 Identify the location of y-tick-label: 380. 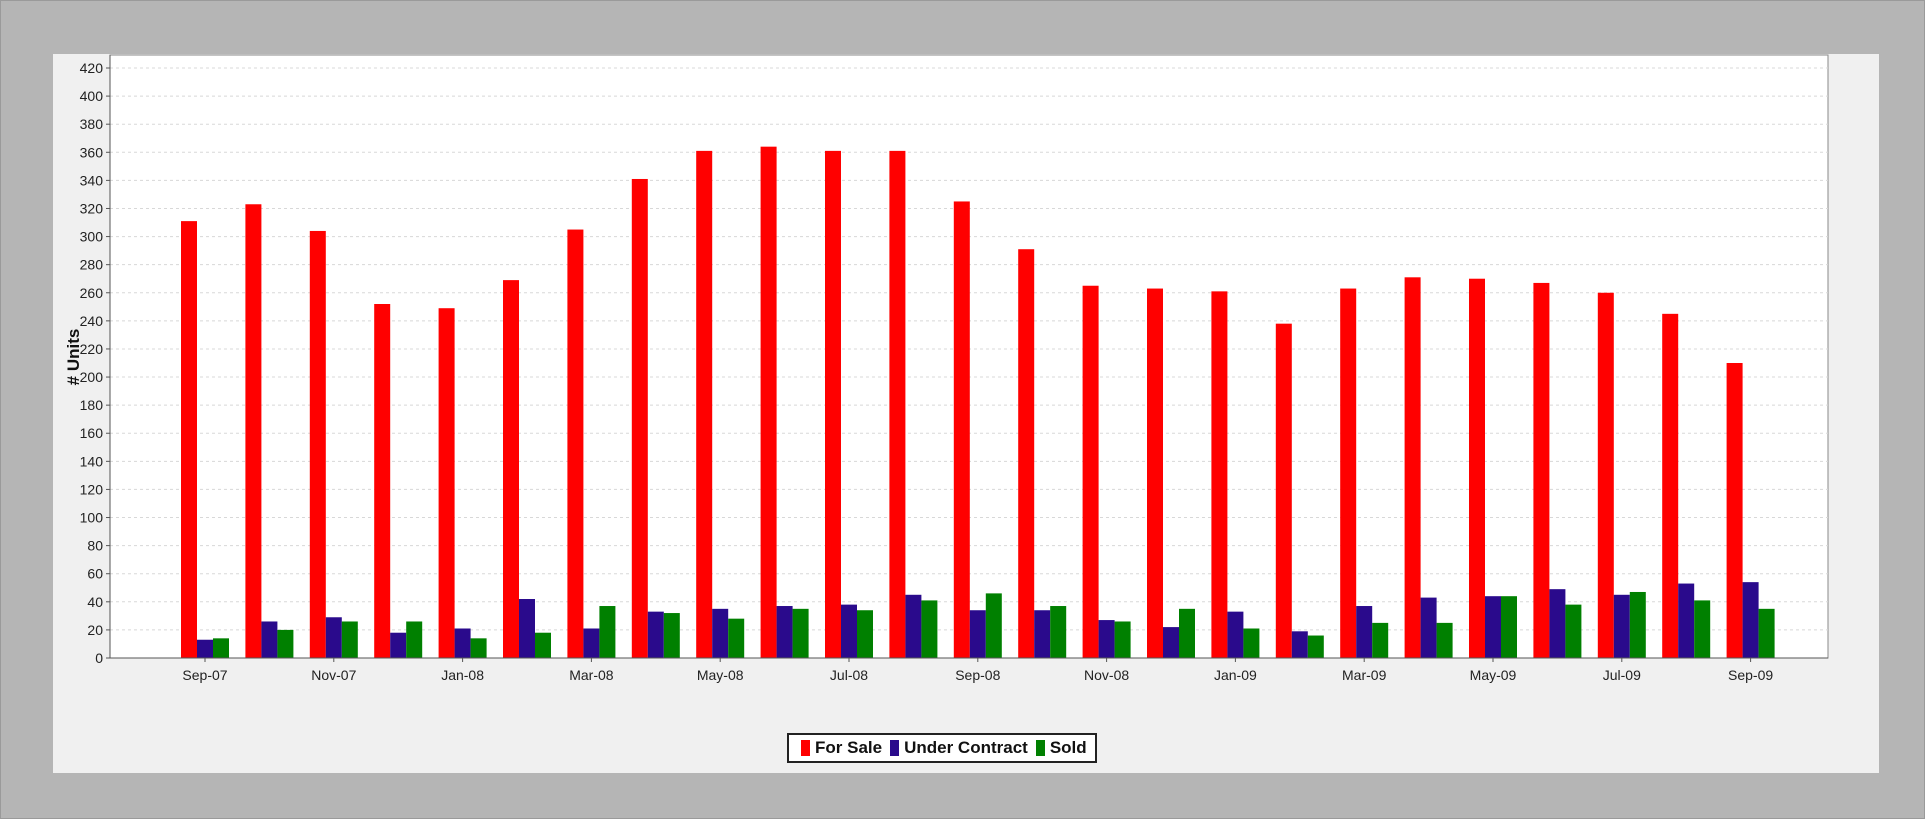
(92, 124).